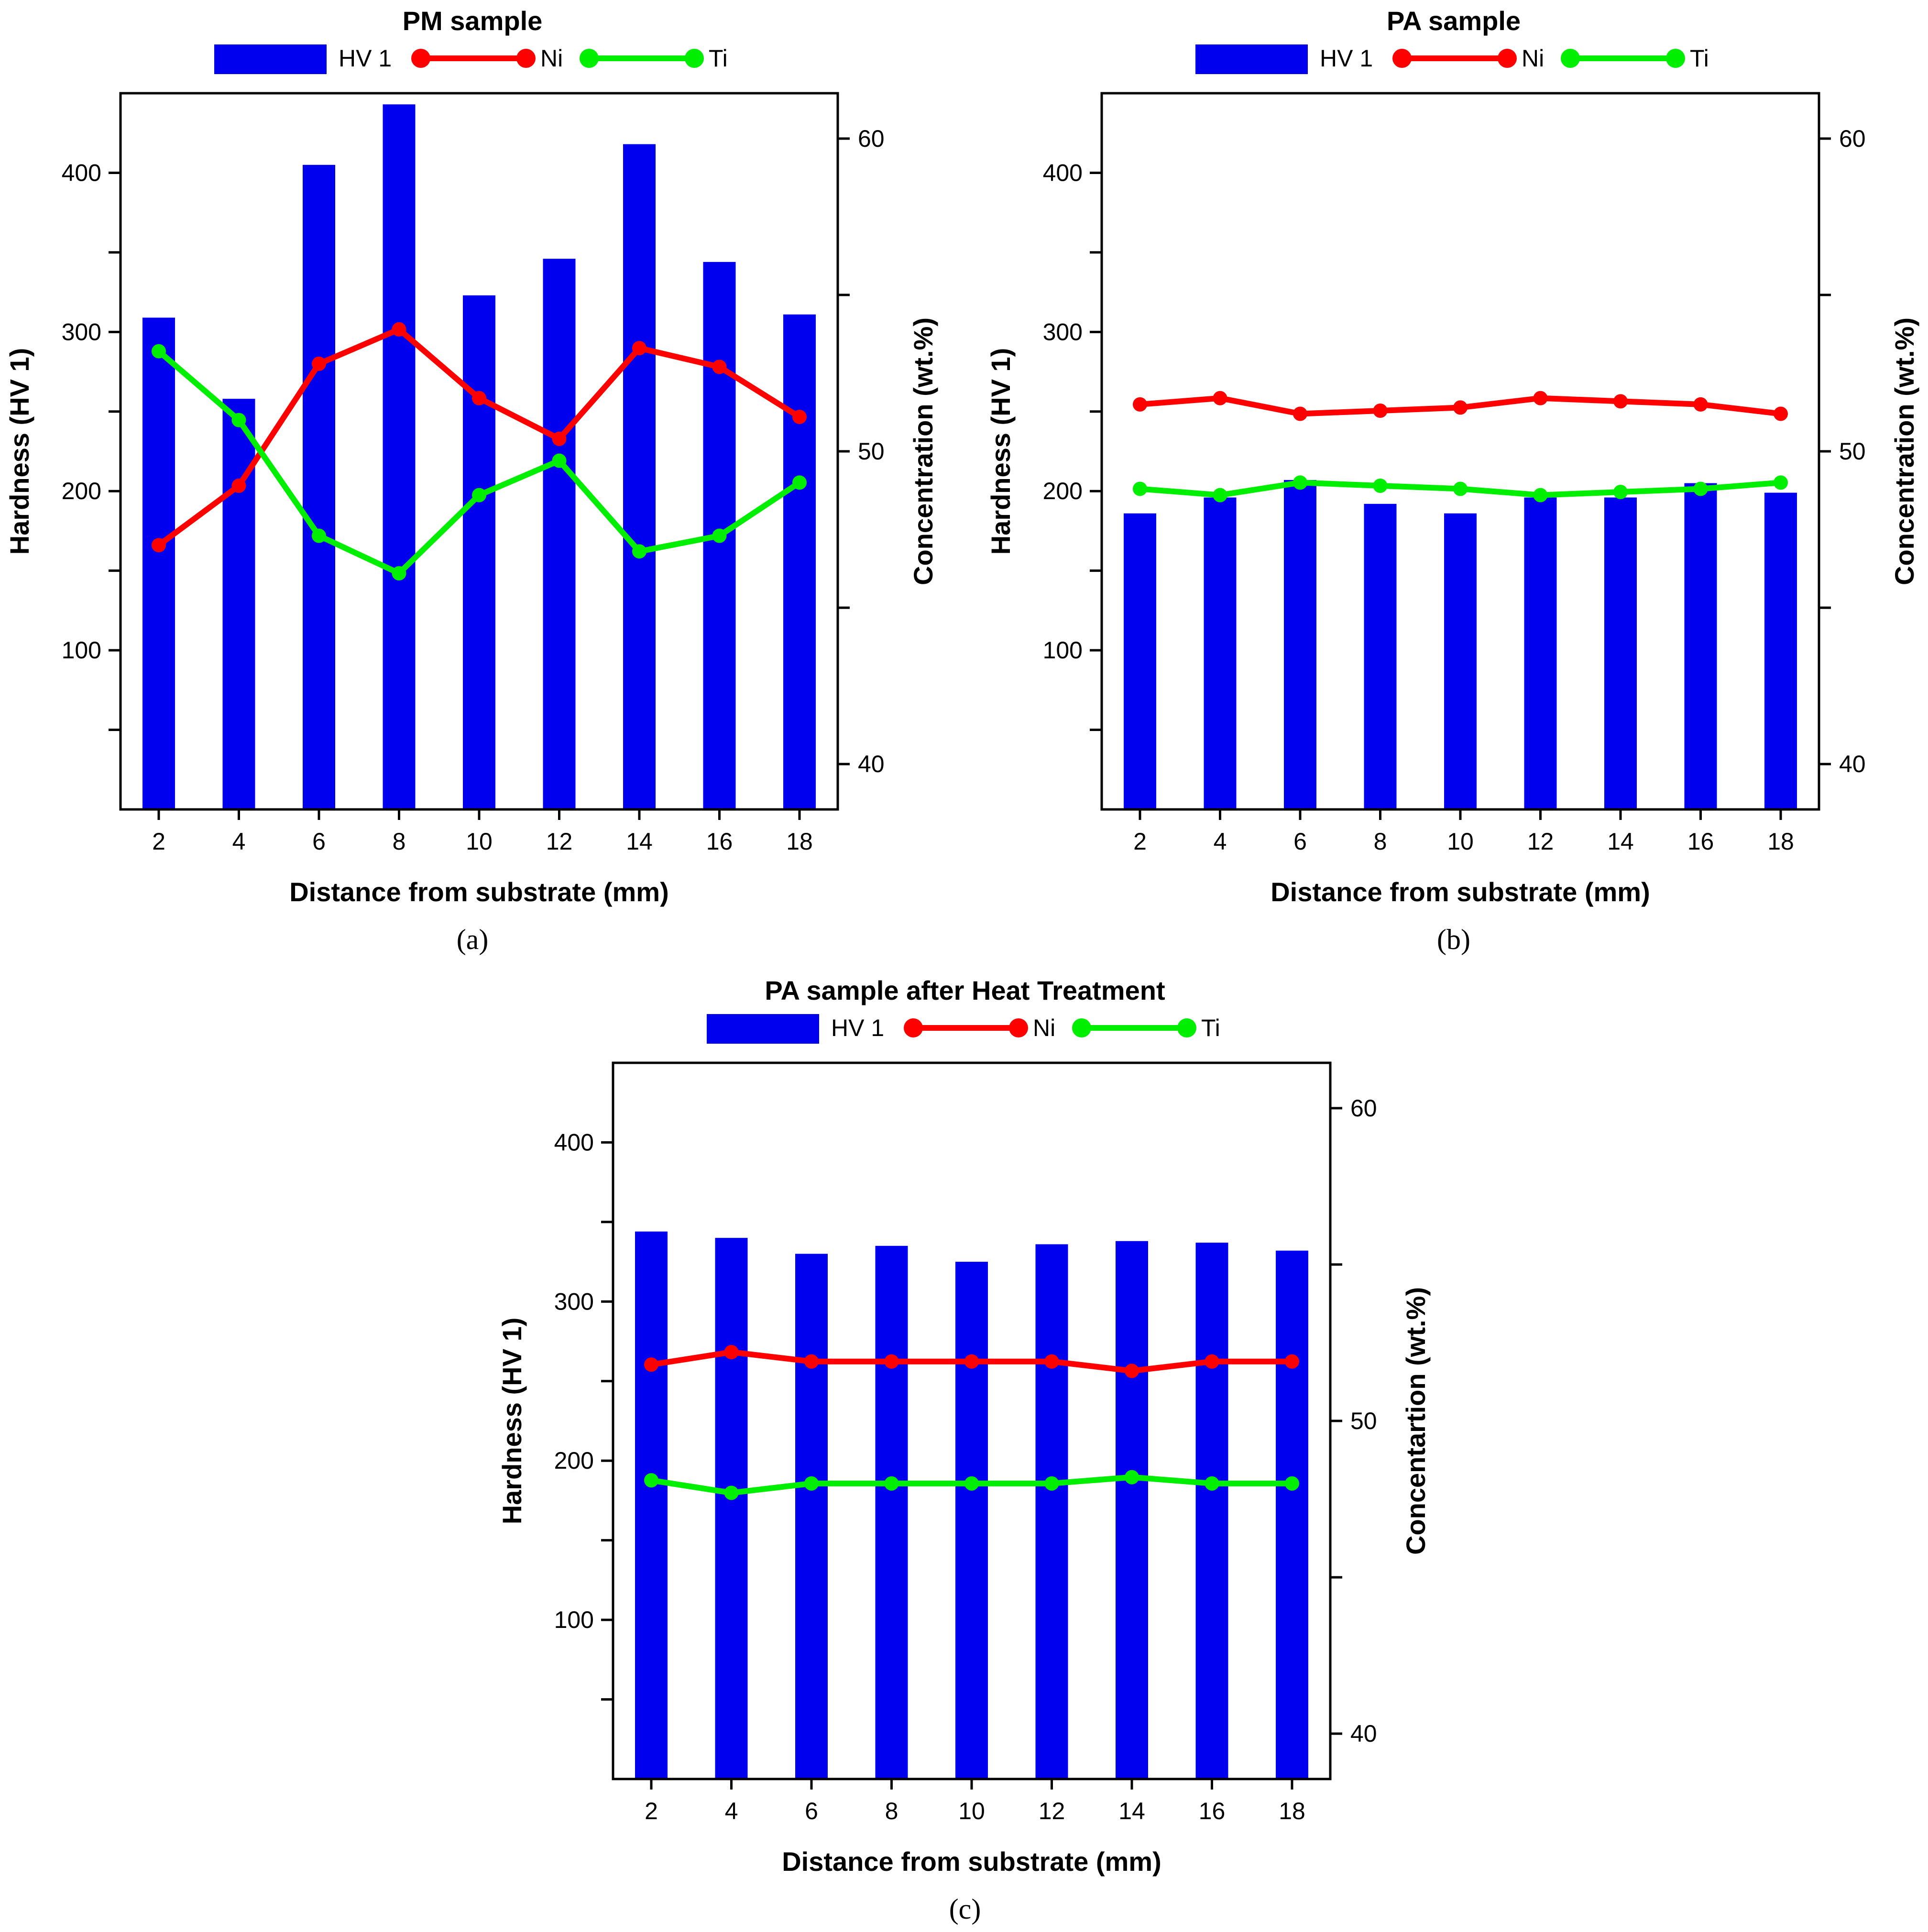 Image resolution: width=1928 pixels, height=1932 pixels. I want to click on x-tick-label: 4, so click(239, 841).